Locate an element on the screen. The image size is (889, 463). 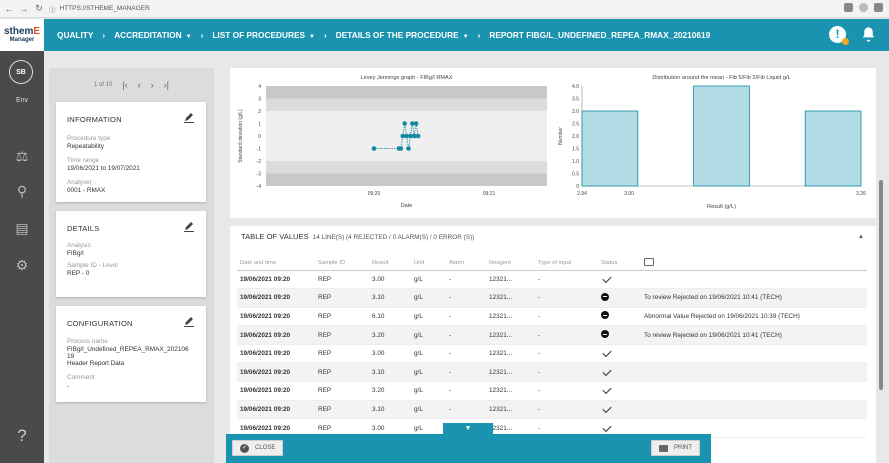
forward-icon: → is located at coordinates (24, 8).